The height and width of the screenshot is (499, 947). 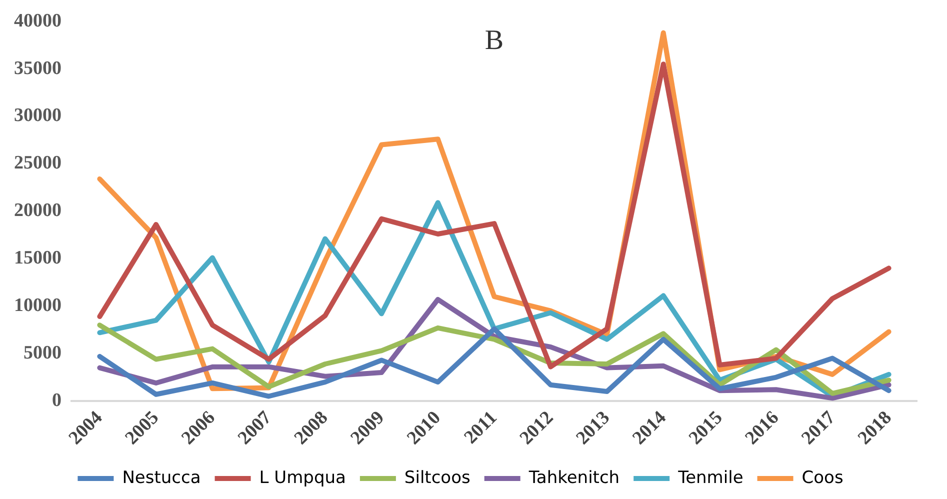 I want to click on y-tick-label: 35000, so click(x=38, y=68).